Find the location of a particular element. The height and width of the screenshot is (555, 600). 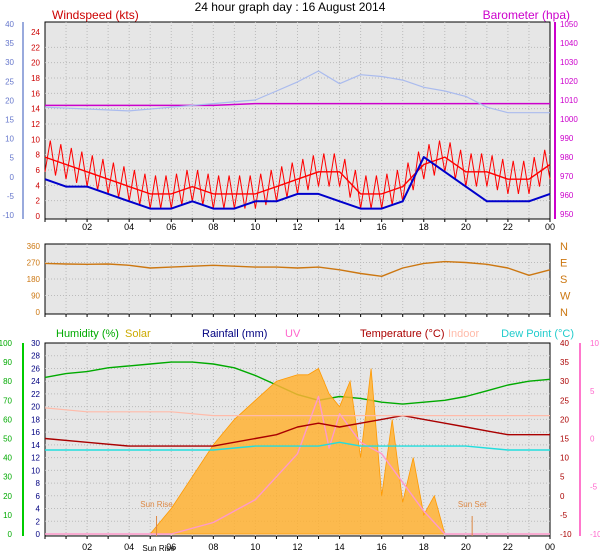

direction-tick-label: 90 is located at coordinates (35, 296).